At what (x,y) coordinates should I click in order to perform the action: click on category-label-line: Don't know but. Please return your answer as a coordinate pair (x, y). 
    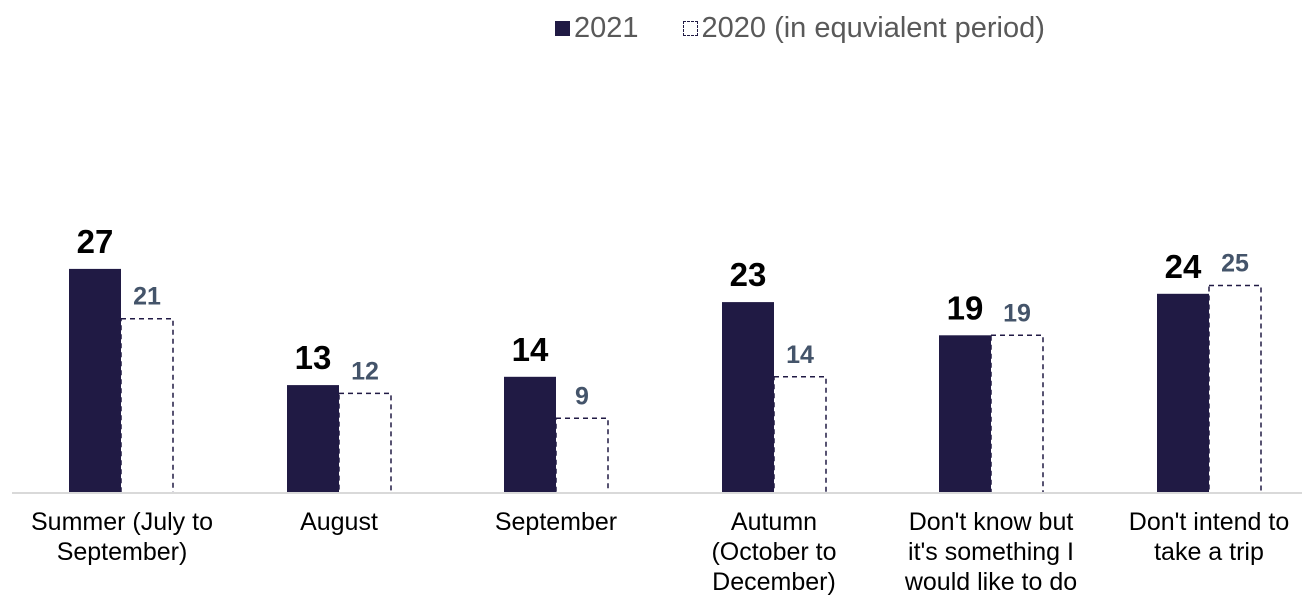
    Looking at the image, I should click on (991, 522).